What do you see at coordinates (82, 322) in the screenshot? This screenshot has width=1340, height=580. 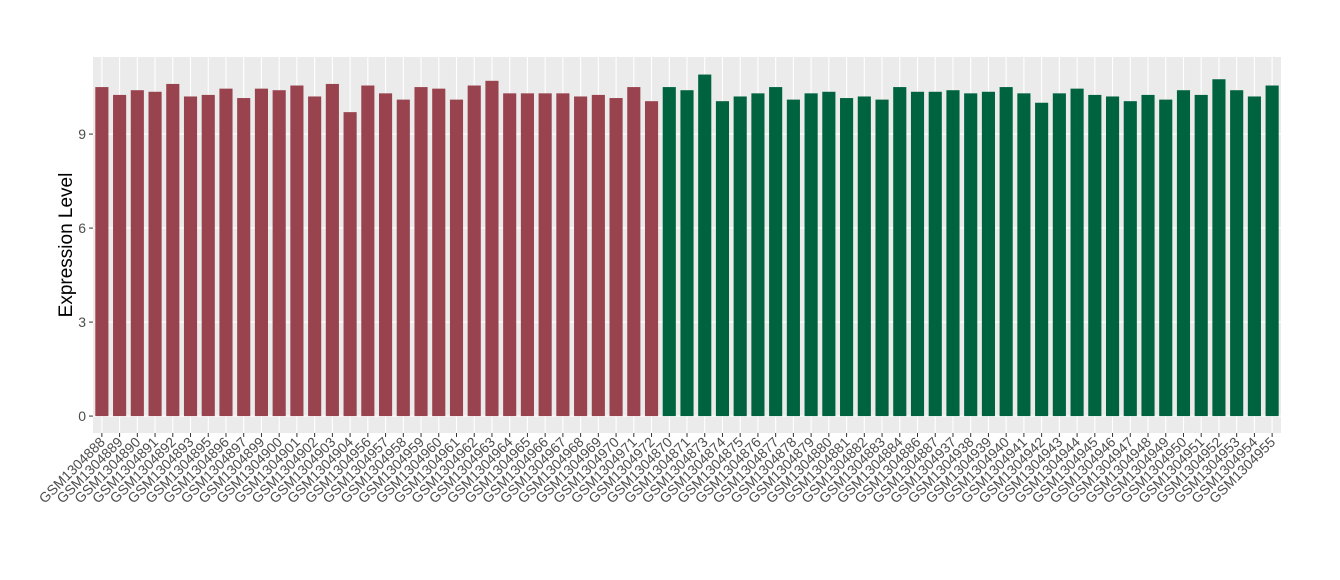 I see `y-tick-label: 3` at bounding box center [82, 322].